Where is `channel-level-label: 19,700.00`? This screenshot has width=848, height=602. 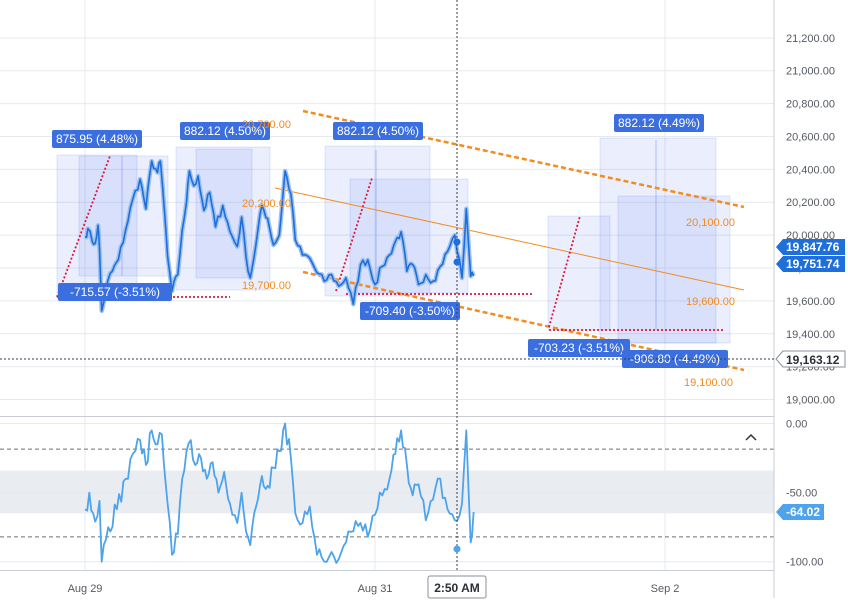
channel-level-label: 19,700.00 is located at coordinates (266, 286).